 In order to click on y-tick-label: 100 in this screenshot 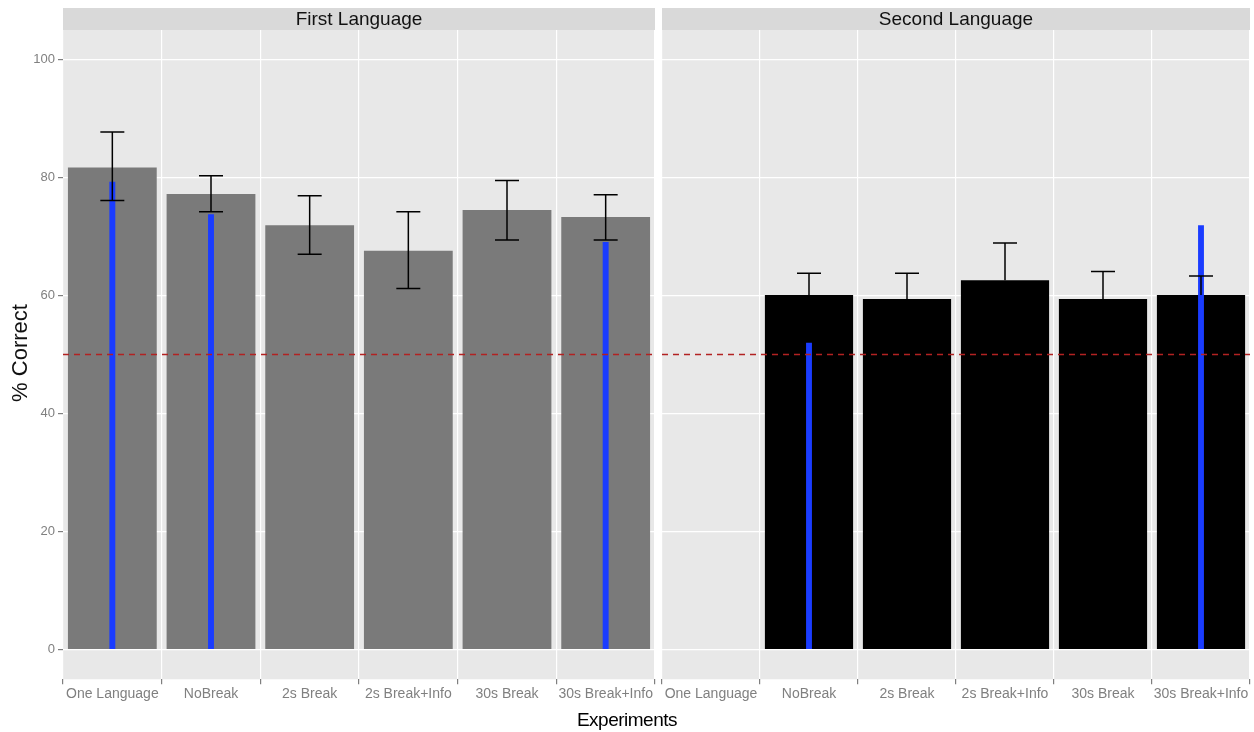, I will do `click(44, 59)`.